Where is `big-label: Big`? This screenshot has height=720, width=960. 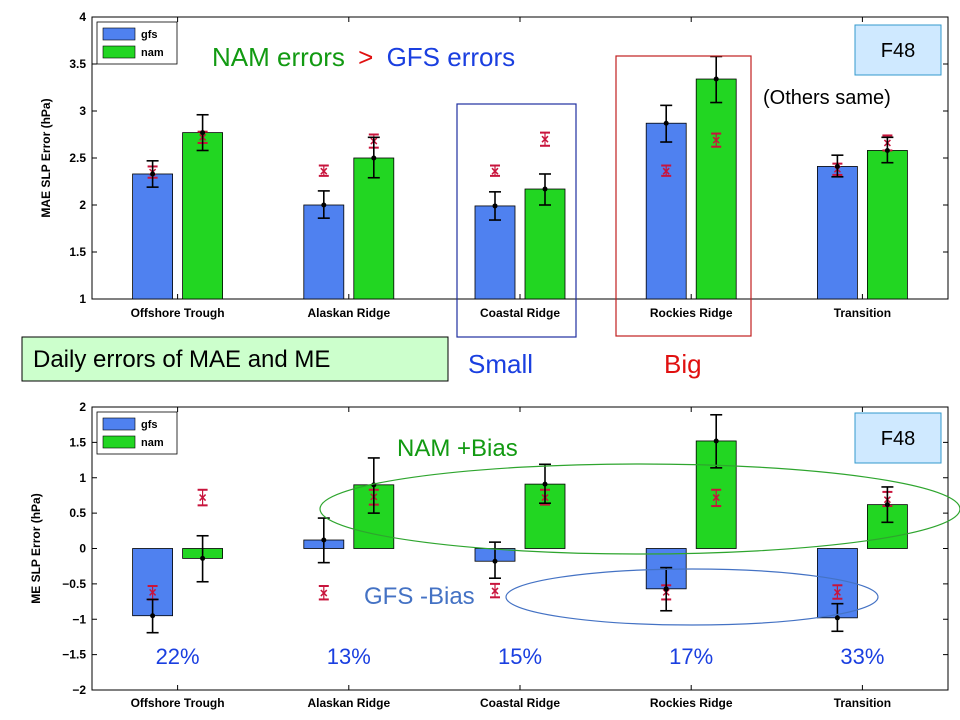 big-label: Big is located at coordinates (683, 364).